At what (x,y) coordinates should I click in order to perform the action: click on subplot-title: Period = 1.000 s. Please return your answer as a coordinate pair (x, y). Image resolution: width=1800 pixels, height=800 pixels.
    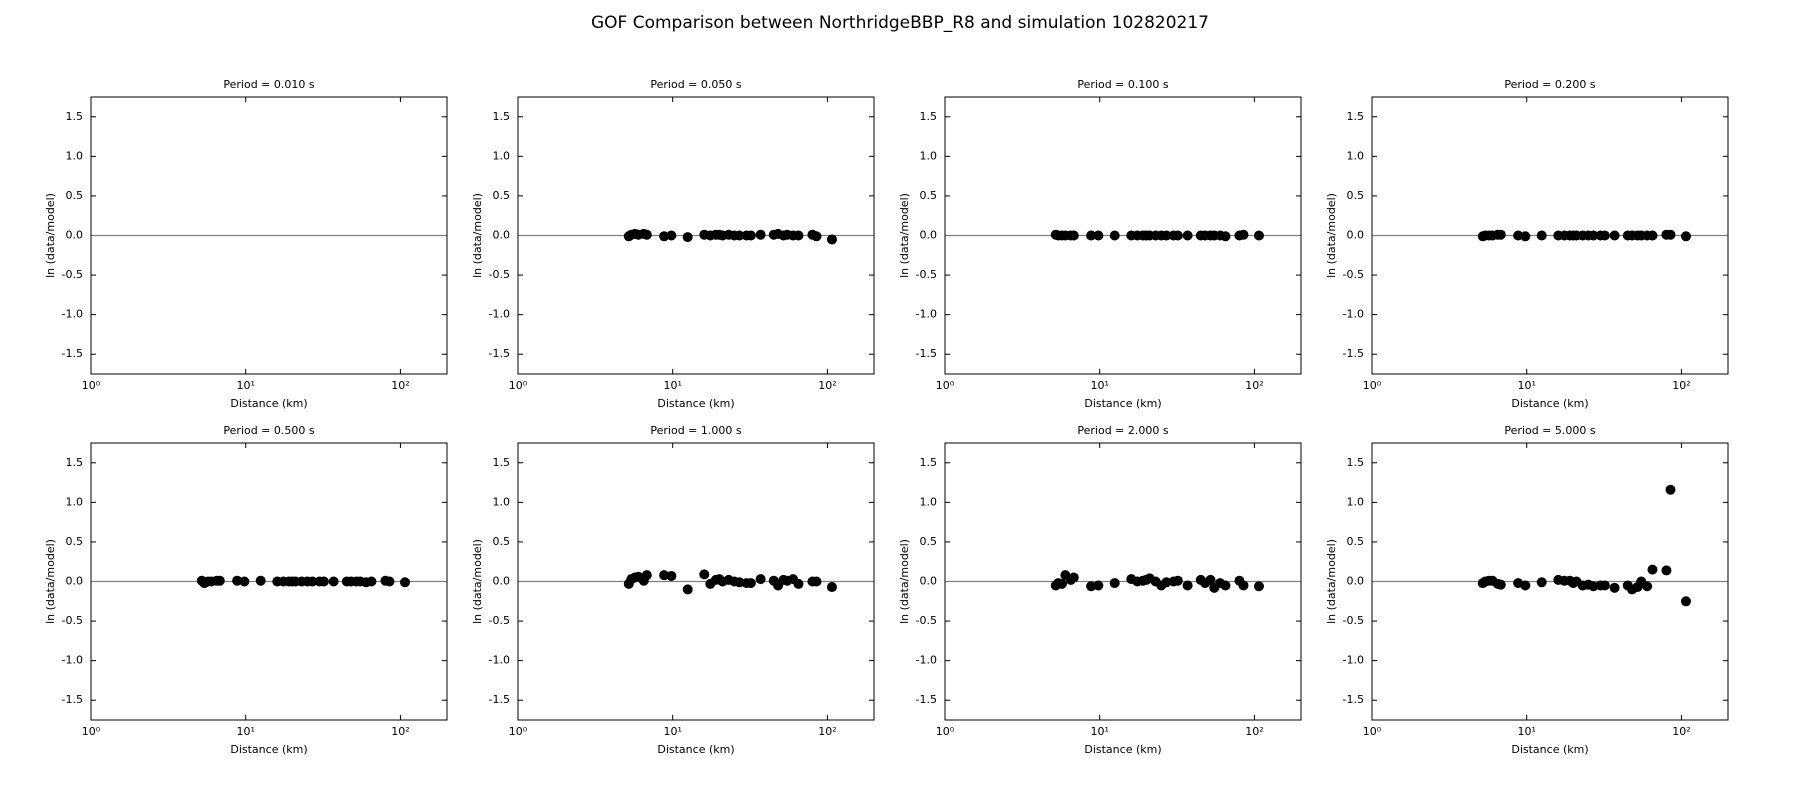
    Looking at the image, I should click on (695, 430).